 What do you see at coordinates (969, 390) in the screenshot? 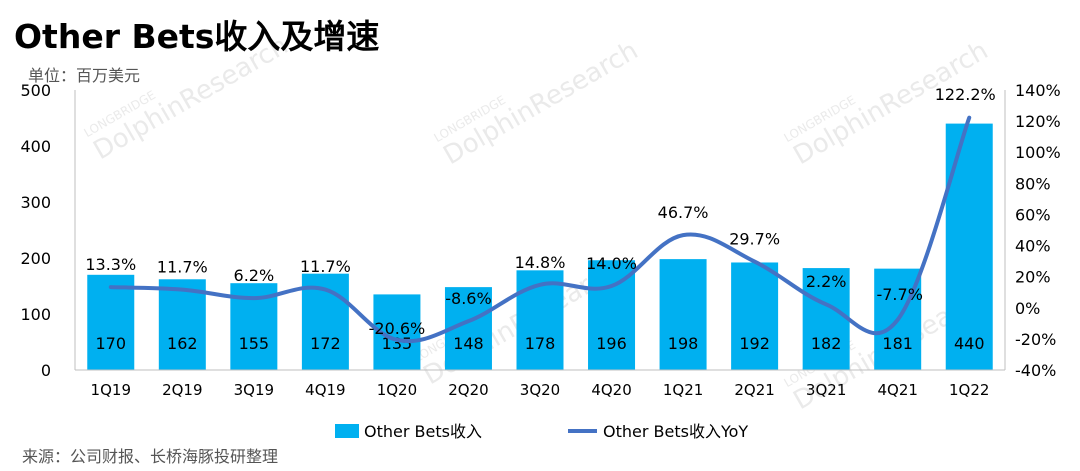
I see `x-tick-label: 1Q22` at bounding box center [969, 390].